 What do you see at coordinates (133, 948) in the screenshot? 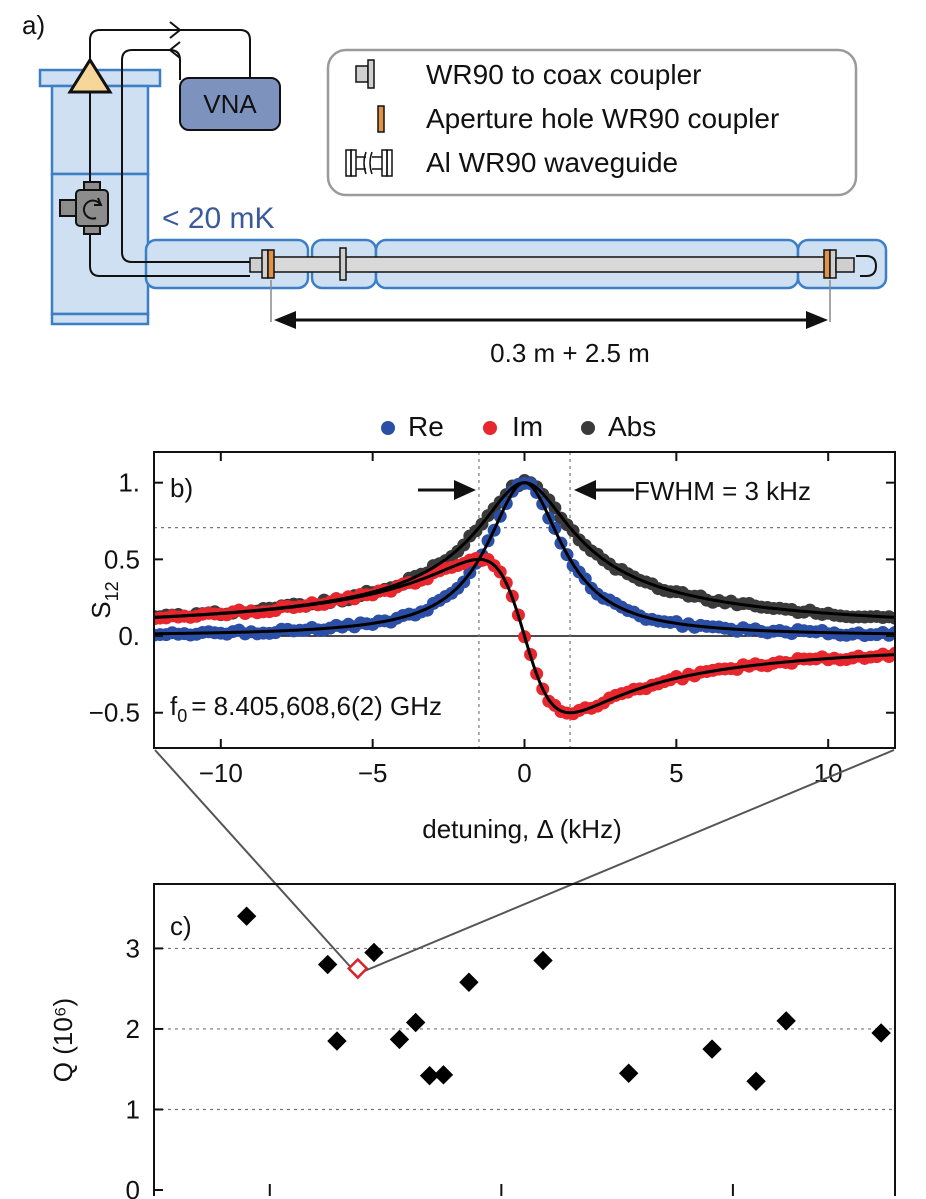
I see `y-tick-label: 3` at bounding box center [133, 948].